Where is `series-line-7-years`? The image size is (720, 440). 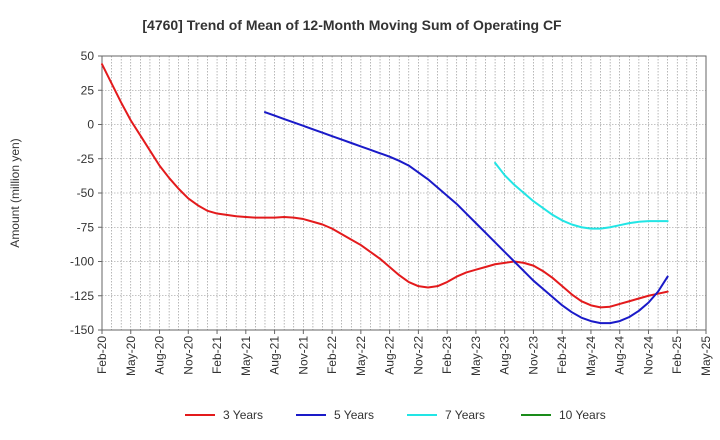 series-line-7-years is located at coordinates (581, 195).